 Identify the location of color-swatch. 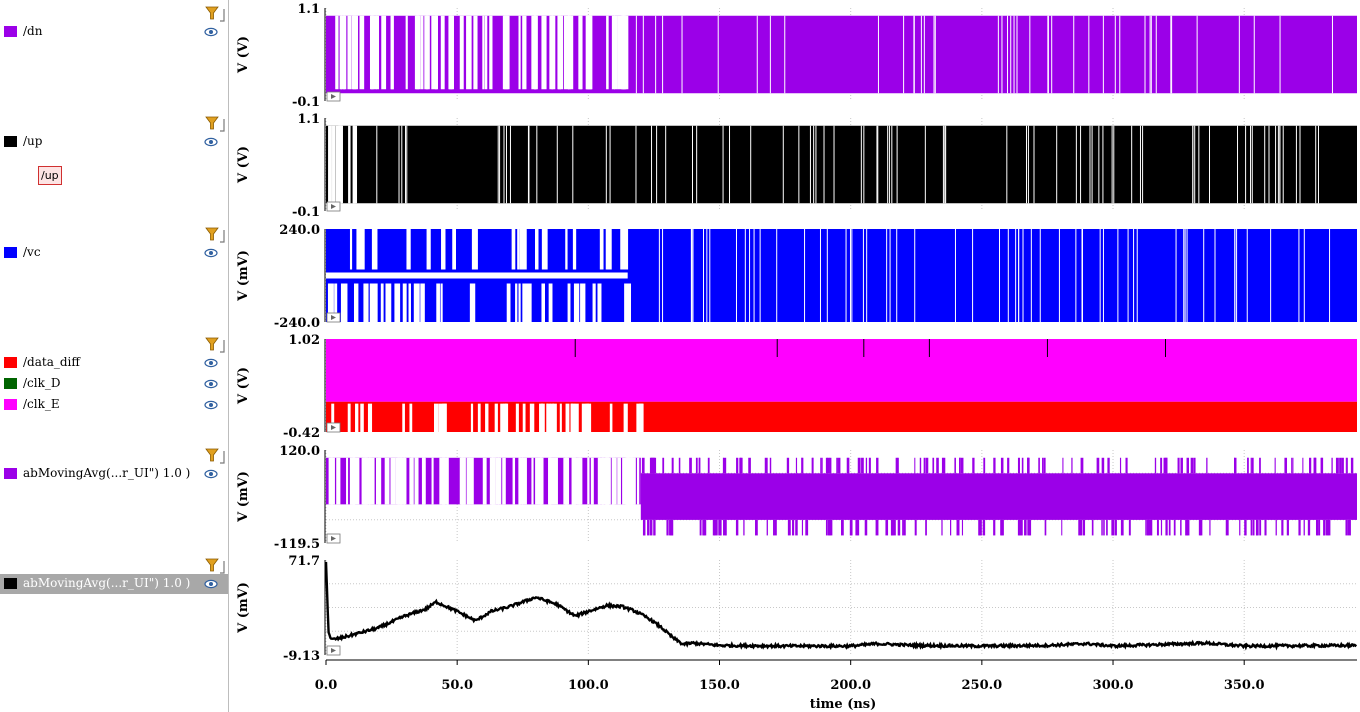
(10, 252).